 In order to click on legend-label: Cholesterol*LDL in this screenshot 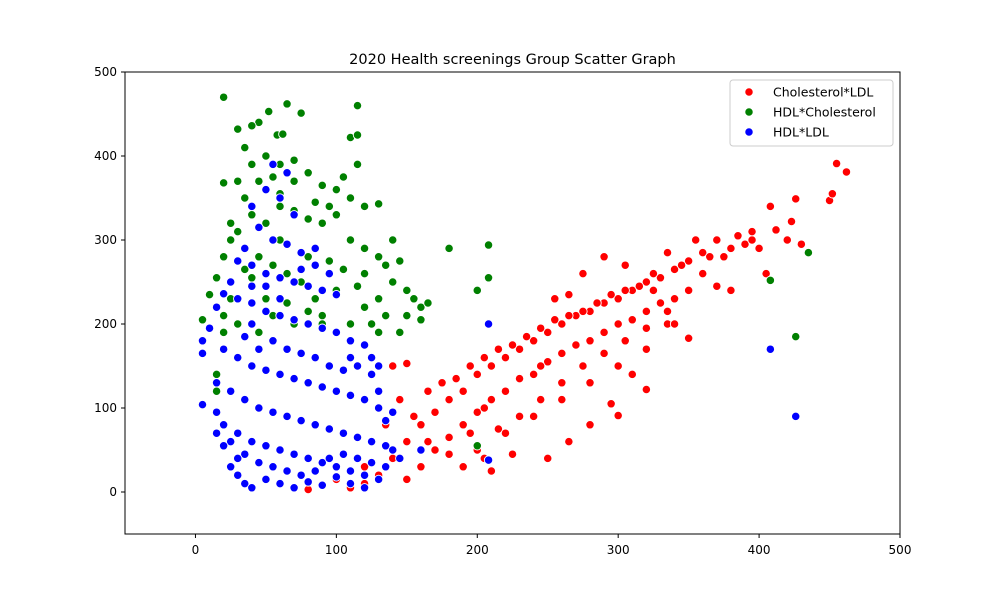, I will do `click(823, 92)`.